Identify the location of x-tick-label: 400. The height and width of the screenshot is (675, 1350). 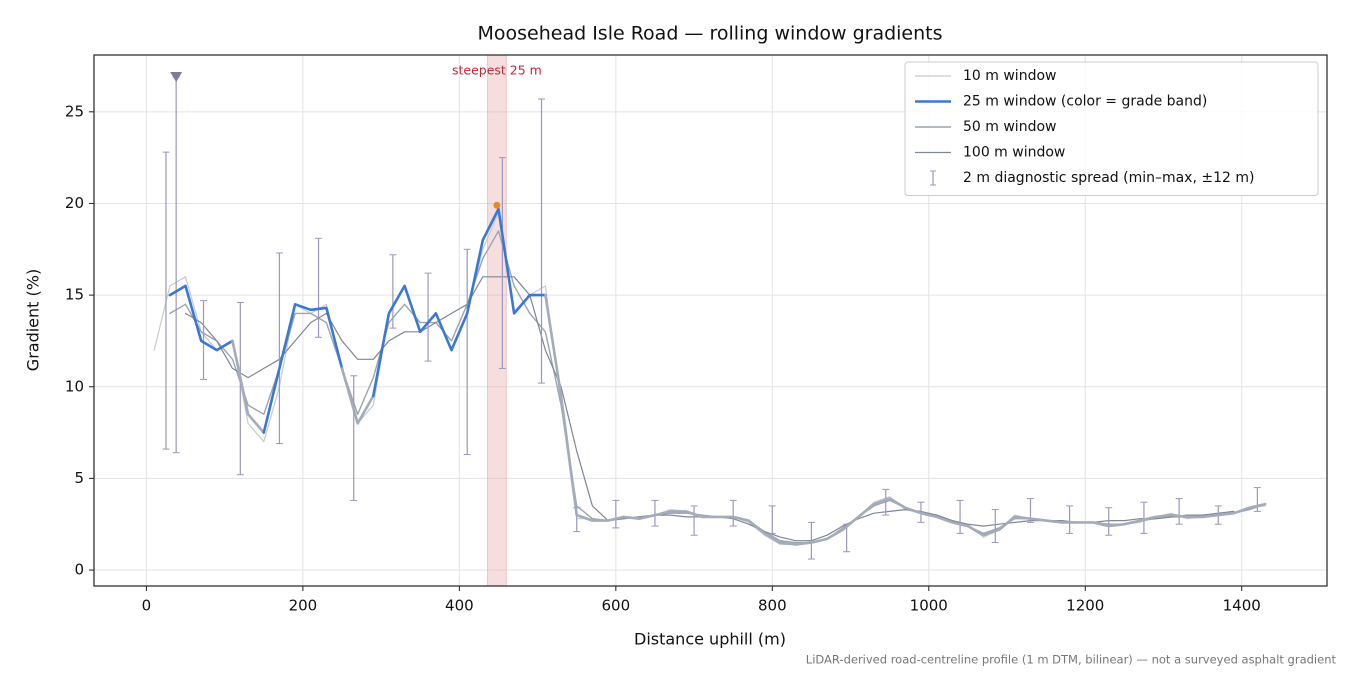
(459, 606).